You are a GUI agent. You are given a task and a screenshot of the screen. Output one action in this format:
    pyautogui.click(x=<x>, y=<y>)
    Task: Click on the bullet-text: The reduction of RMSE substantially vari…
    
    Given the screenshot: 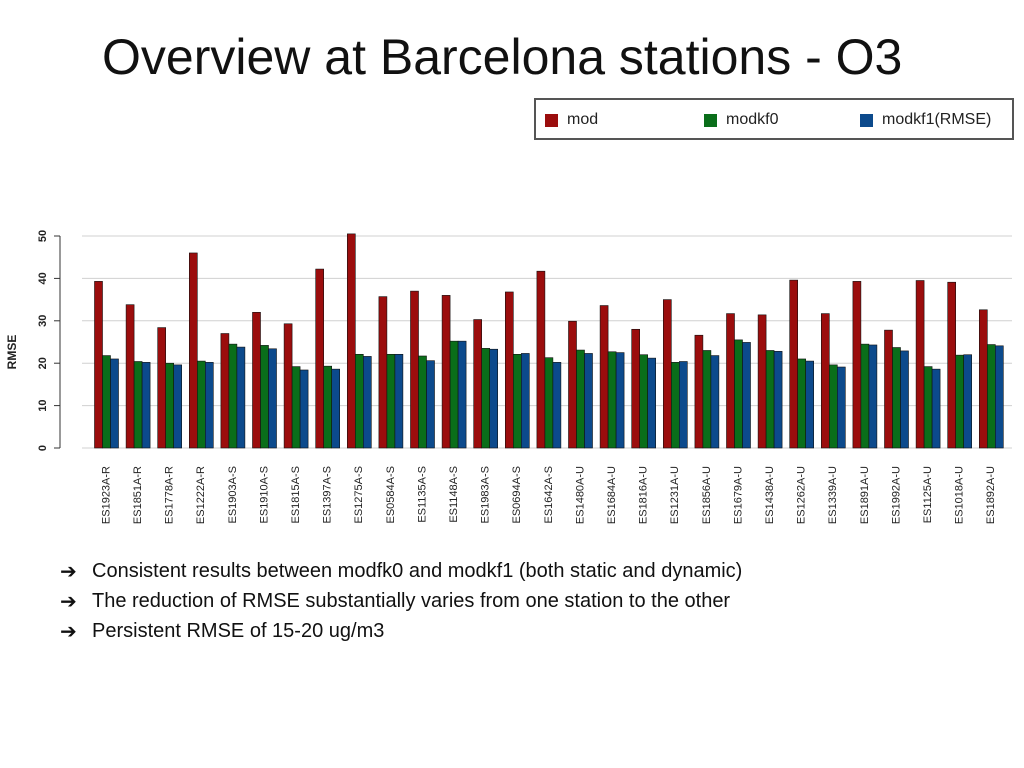 What is the action you would take?
    pyautogui.click(x=411, y=600)
    